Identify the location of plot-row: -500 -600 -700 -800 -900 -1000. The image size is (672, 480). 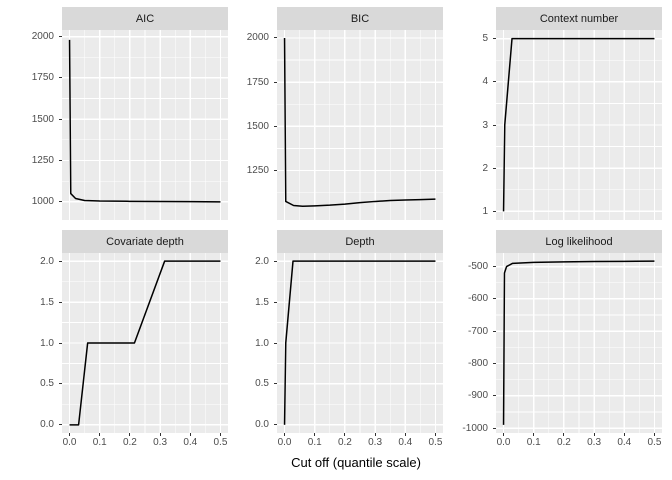
(552, 343).